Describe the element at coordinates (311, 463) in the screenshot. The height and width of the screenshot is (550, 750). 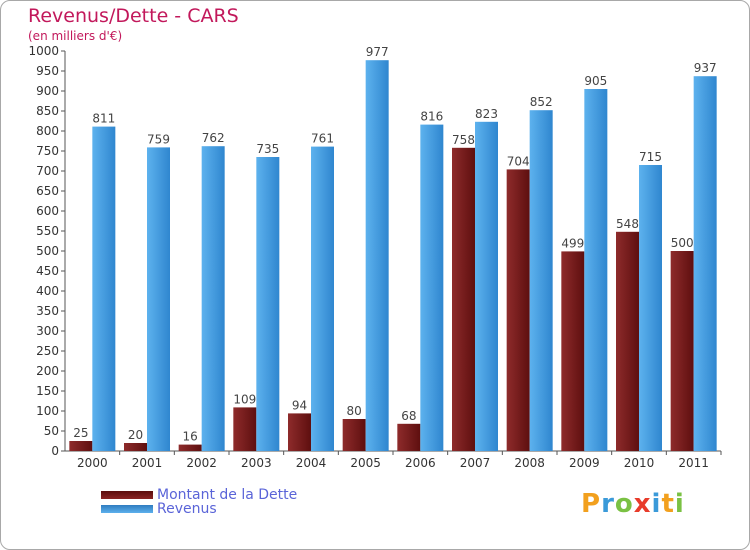
I see `x-tick-label: 2004` at that location.